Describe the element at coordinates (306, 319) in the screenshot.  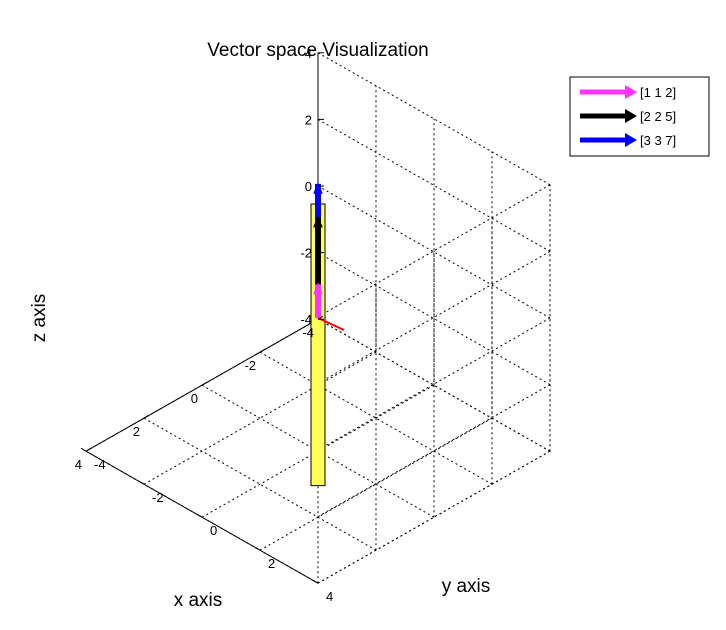
I see `z-tick-label: -4` at that location.